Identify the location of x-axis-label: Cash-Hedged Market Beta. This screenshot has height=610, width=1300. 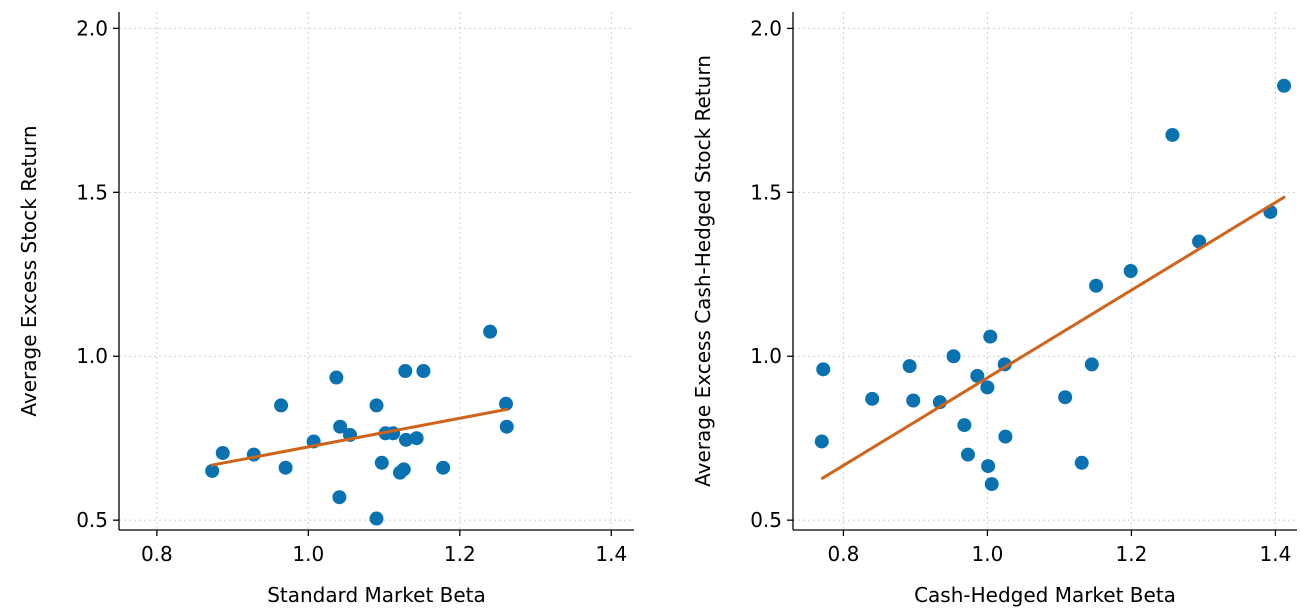
(1045, 595).